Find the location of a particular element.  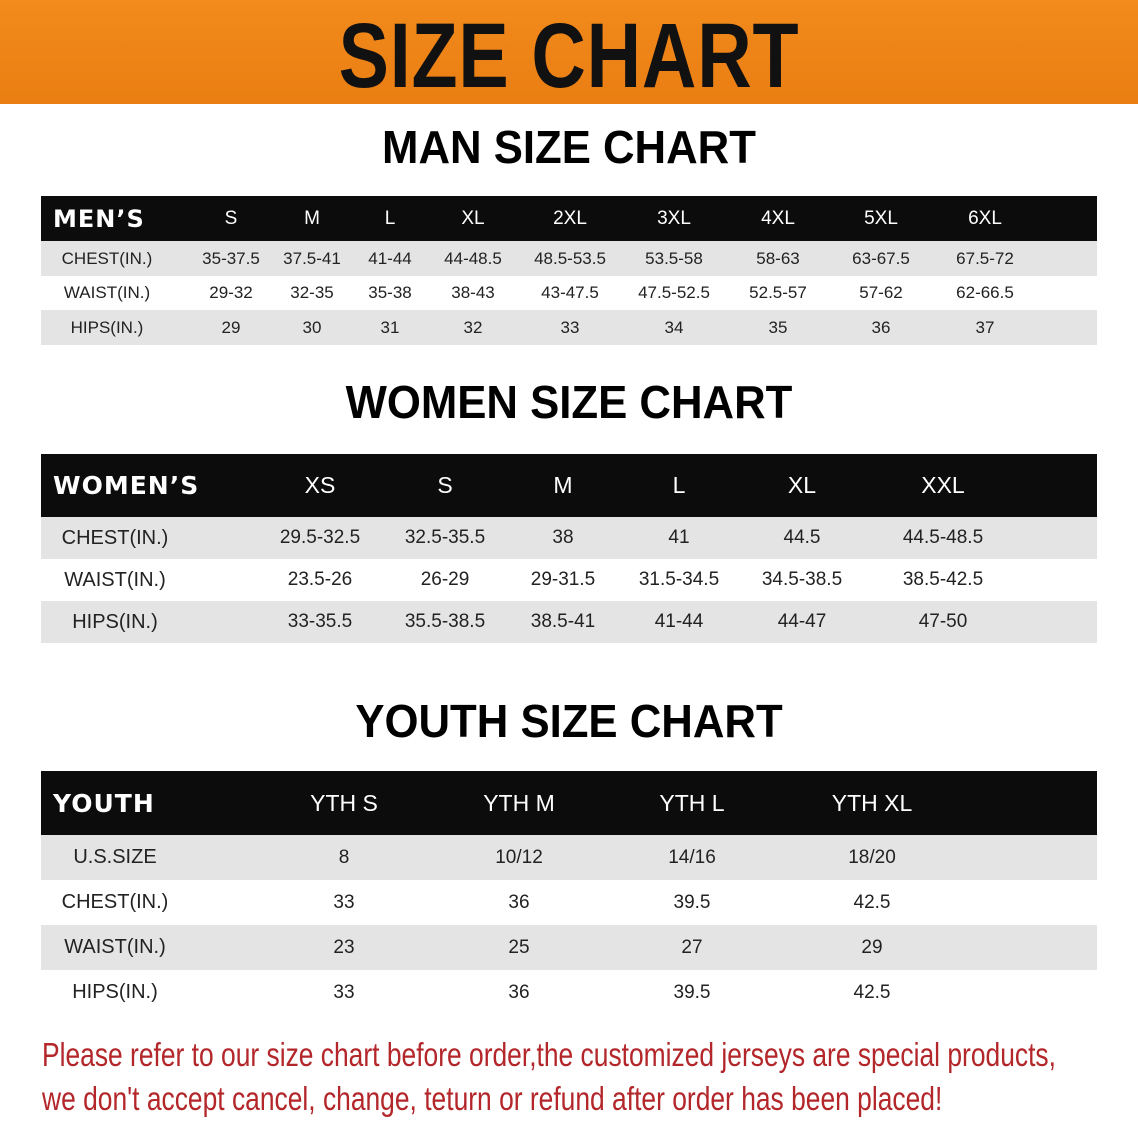

measurement-cell: 32 is located at coordinates (473, 327).